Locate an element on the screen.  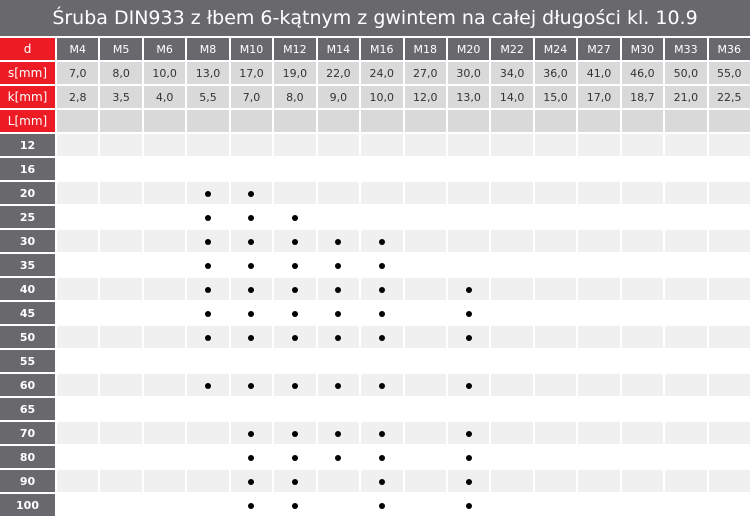
k-value: 2,8 is located at coordinates (78, 97).